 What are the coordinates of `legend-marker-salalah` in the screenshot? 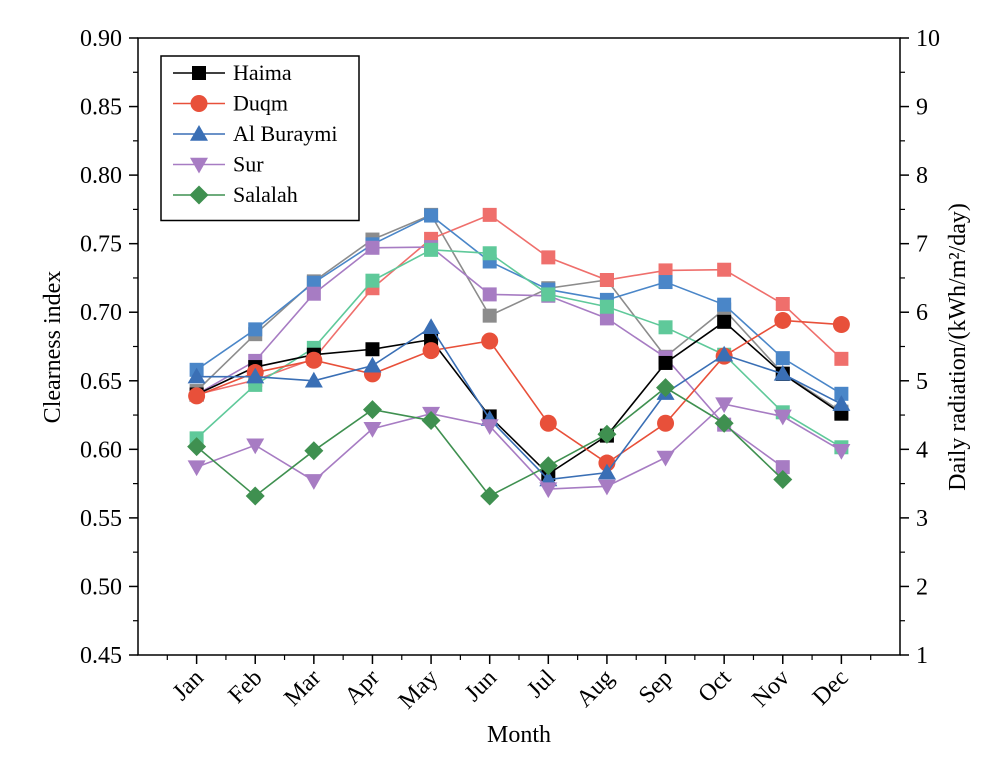 It's located at (199, 195).